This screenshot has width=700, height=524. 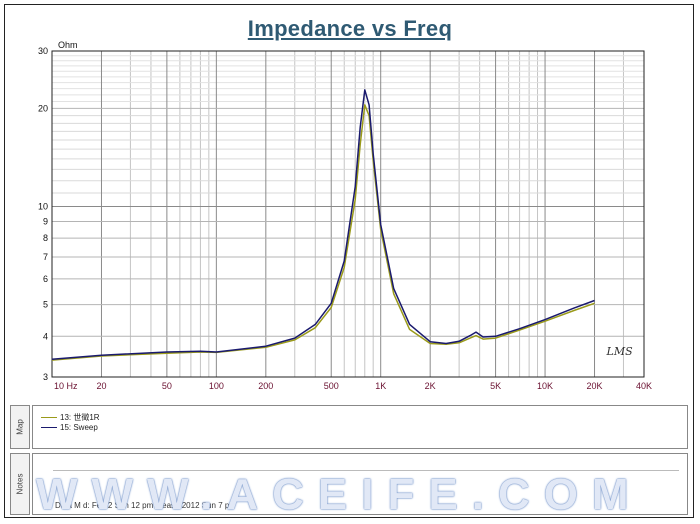 What do you see at coordinates (430, 386) in the screenshot?
I see `x-tick-label: 2K` at bounding box center [430, 386].